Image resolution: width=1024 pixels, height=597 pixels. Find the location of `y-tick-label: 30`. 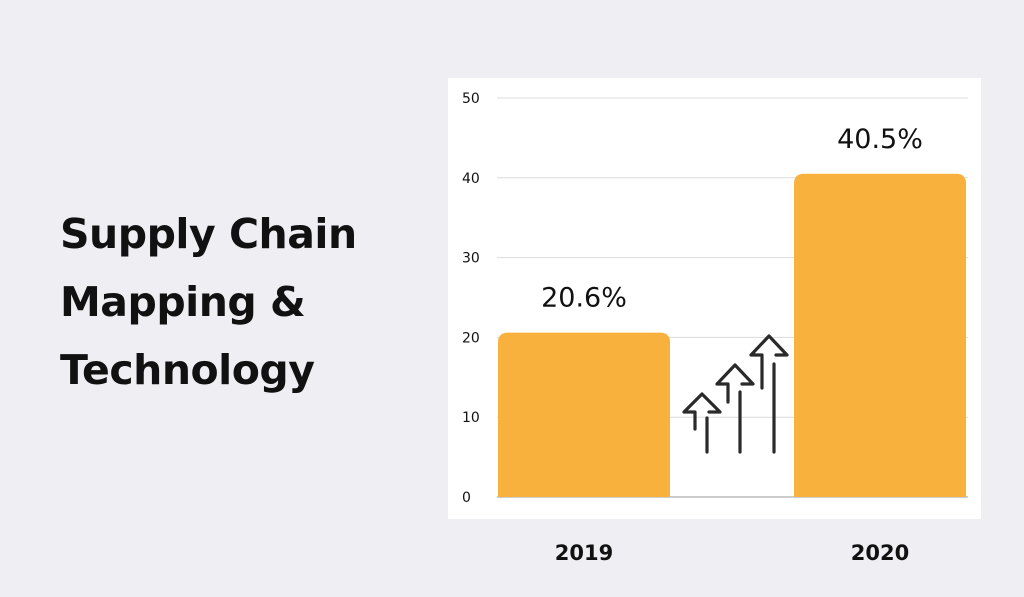

y-tick-label: 30 is located at coordinates (471, 259).